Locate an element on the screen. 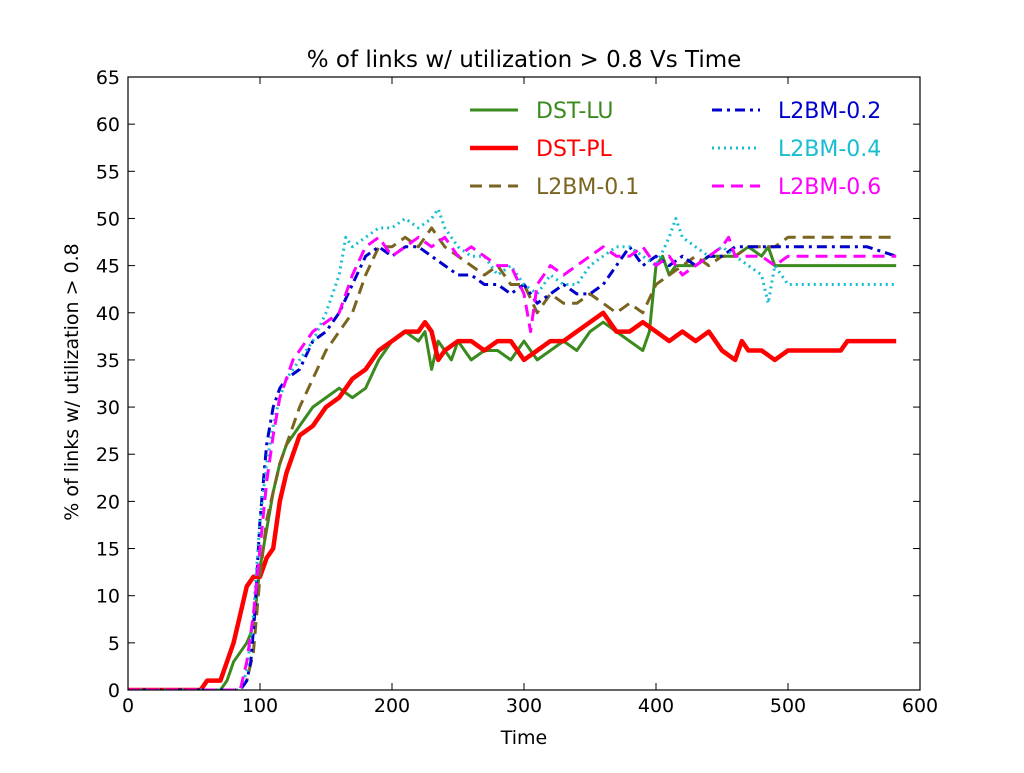  y-tick-label: 65 is located at coordinates (108, 78).